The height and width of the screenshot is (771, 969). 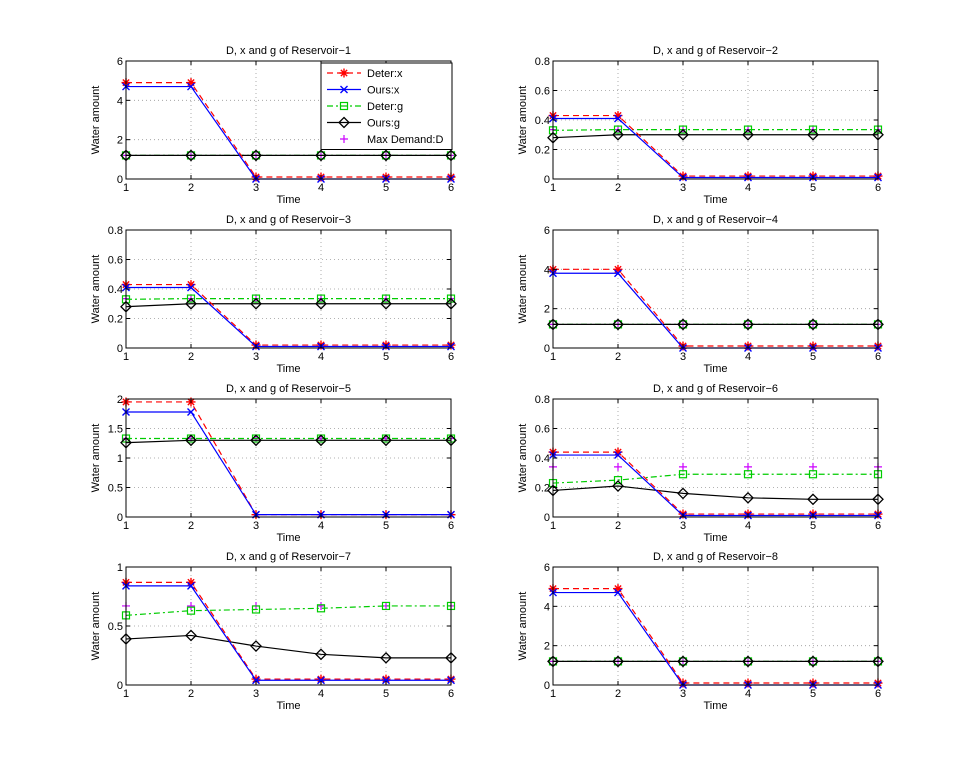 I want to click on legend-label: Ours:g, so click(x=383, y=124).